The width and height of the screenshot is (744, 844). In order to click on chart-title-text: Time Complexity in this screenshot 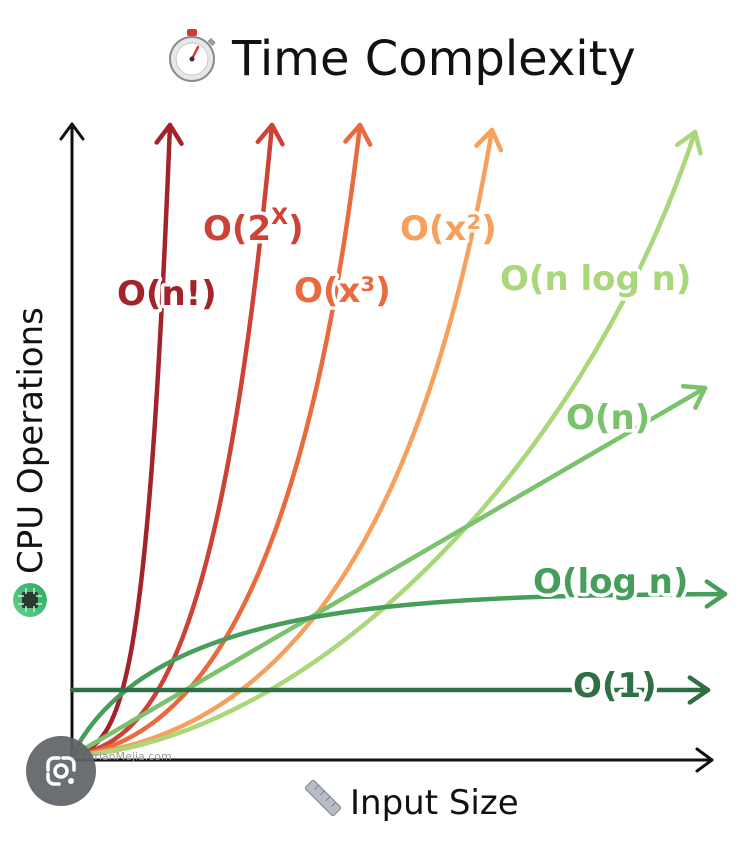, I will do `click(433, 59)`.